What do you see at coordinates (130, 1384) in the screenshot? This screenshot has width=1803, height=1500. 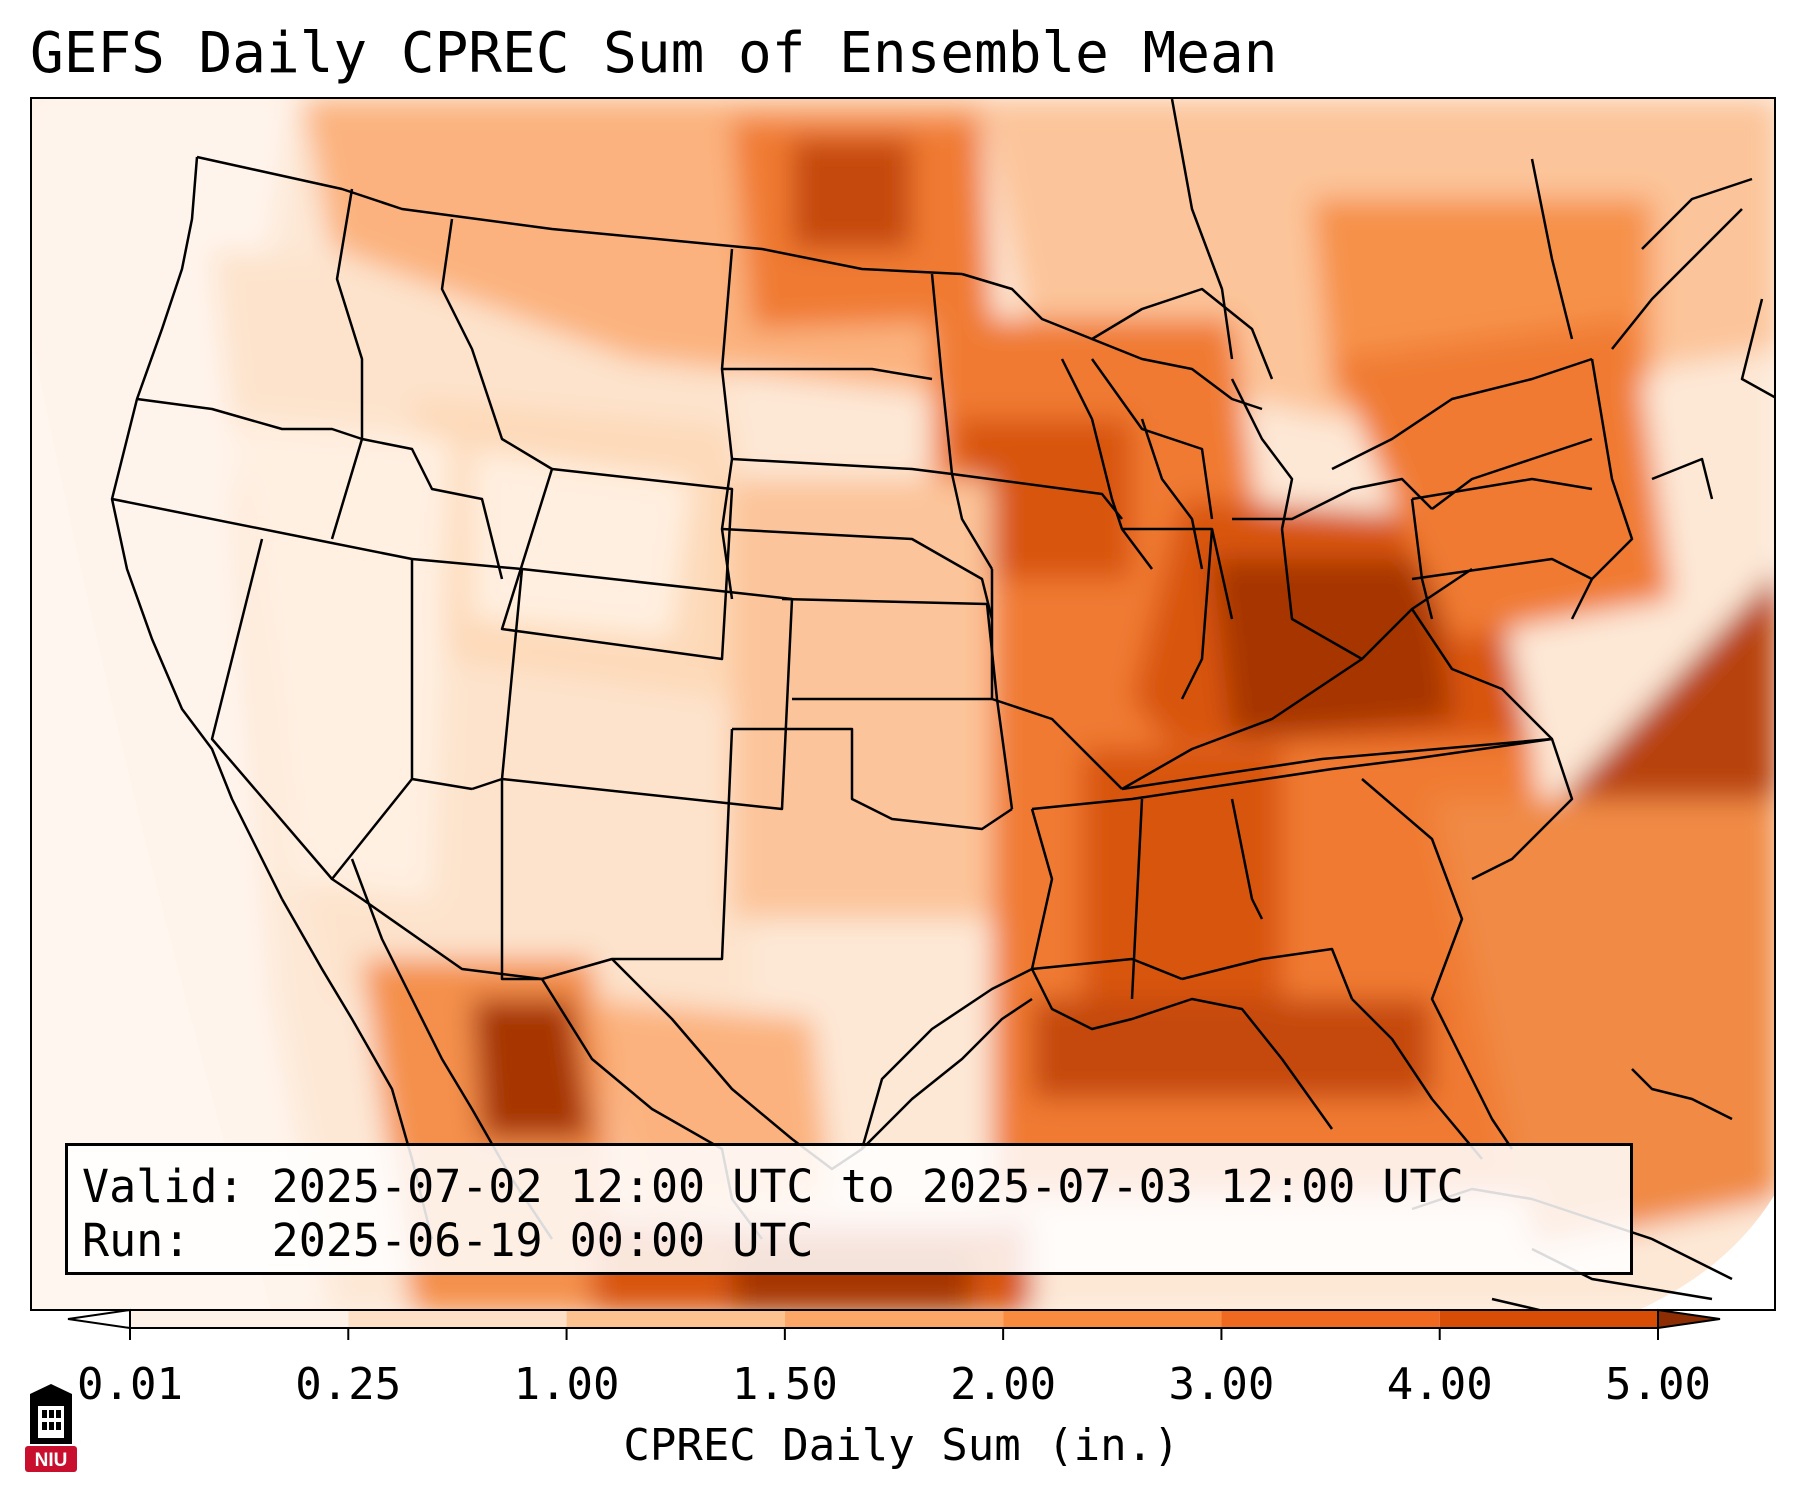 I see `colorbar-tick-label: 0.01` at bounding box center [130, 1384].